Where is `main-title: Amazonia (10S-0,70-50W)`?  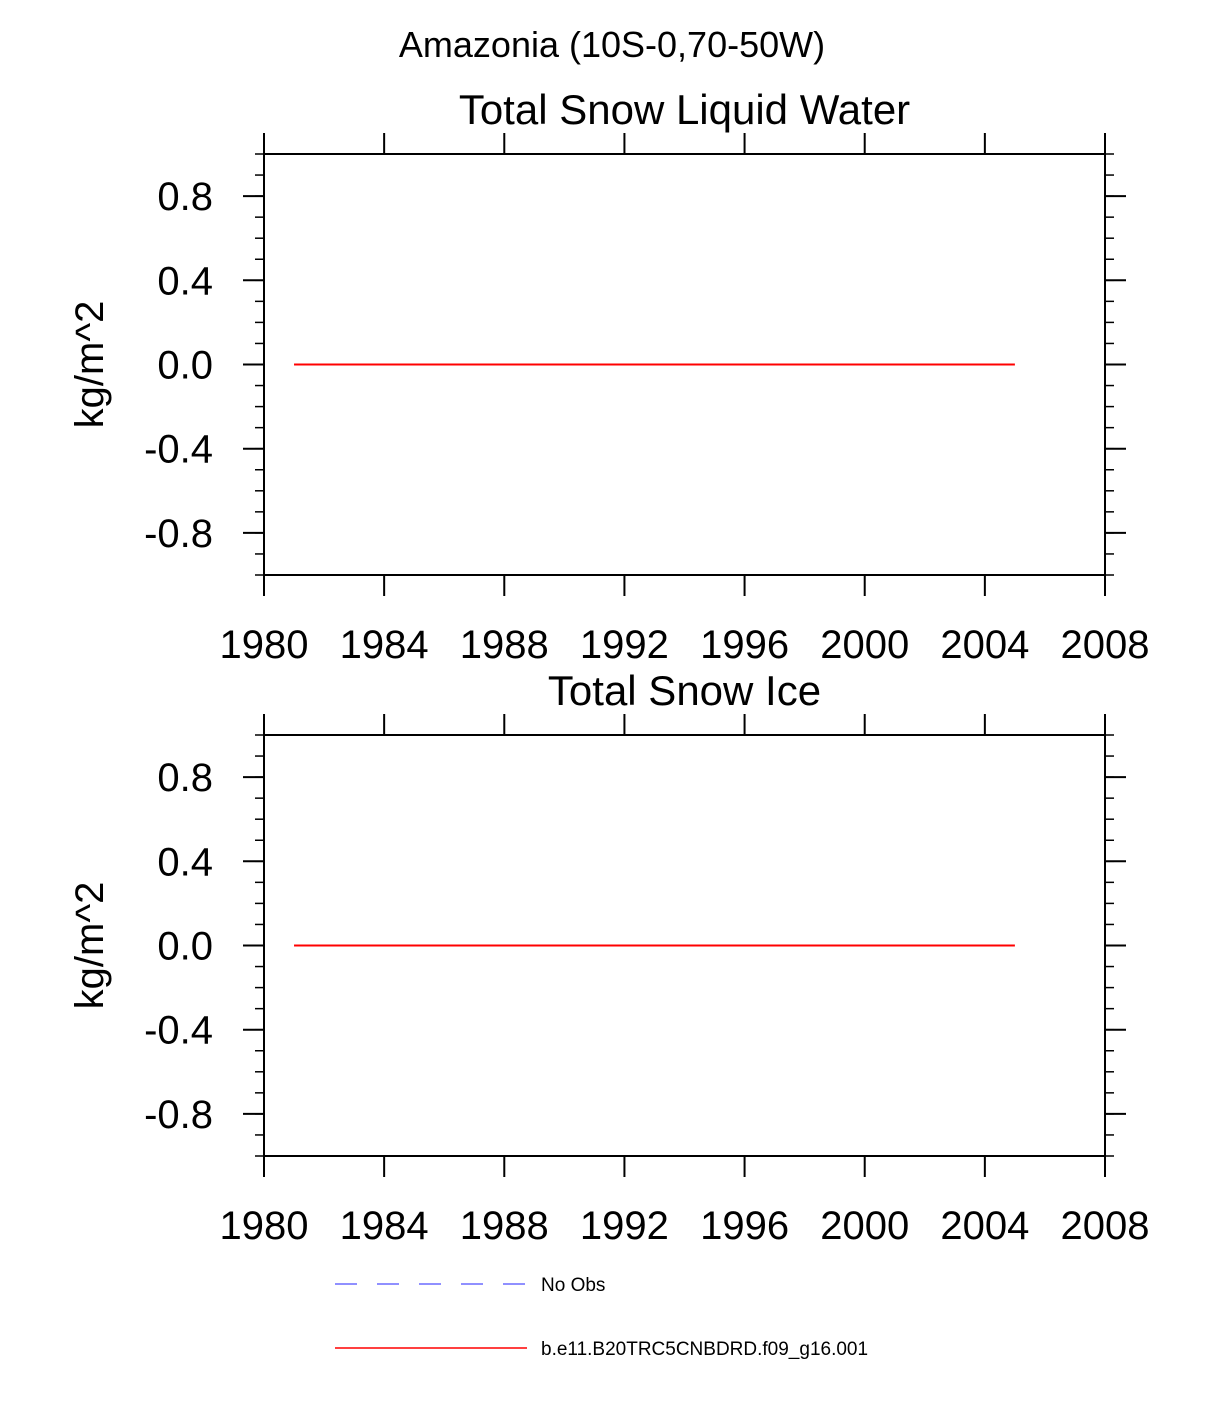
main-title: Amazonia (10S-0,70-50W) is located at coordinates (612, 44).